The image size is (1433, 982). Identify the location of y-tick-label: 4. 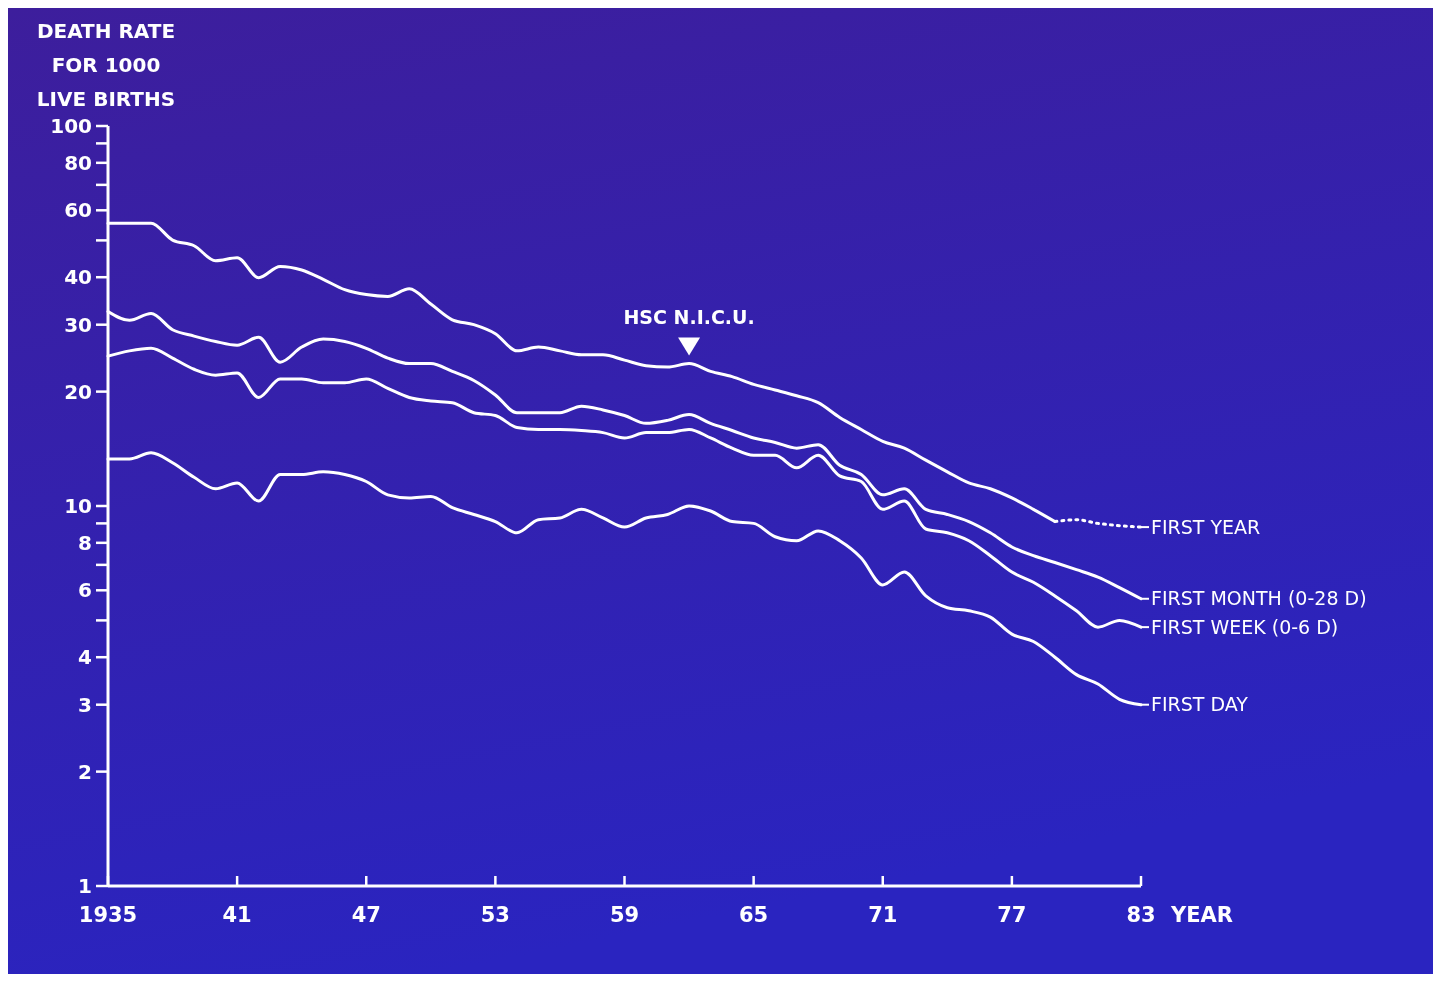
(85, 657).